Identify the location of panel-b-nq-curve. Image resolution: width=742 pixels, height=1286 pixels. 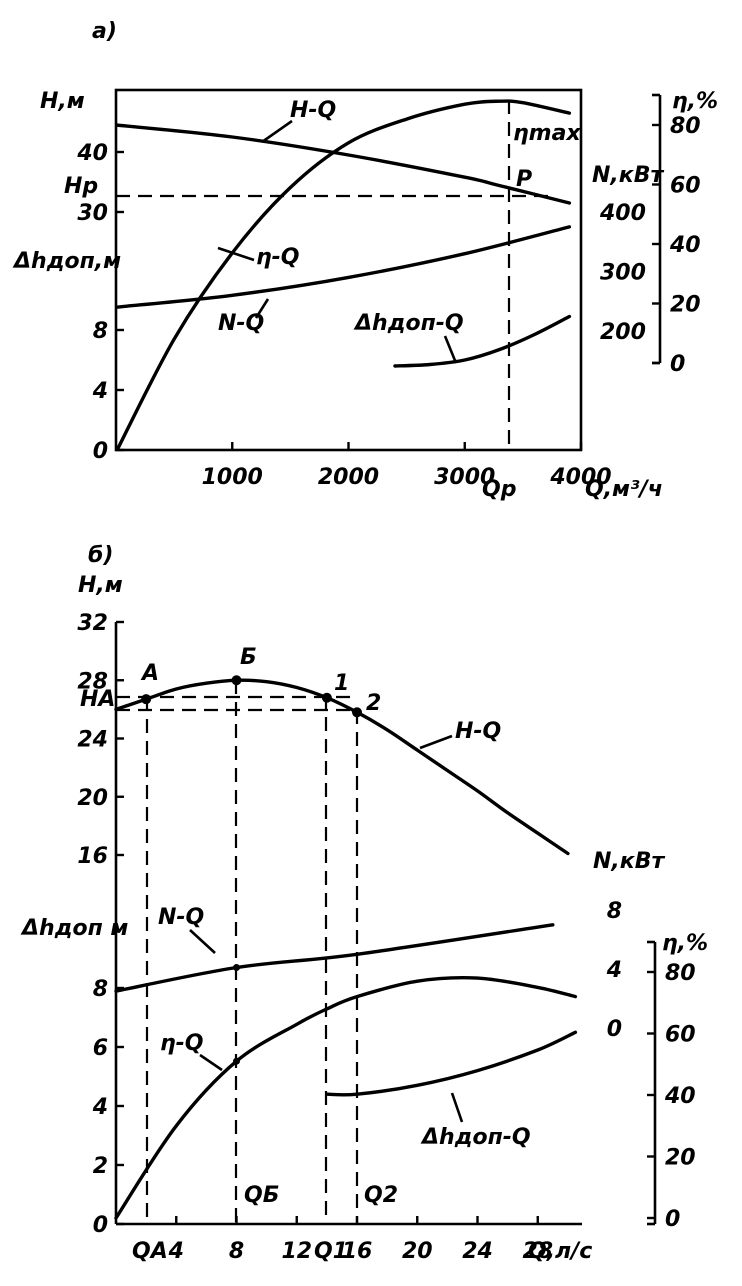
(334, 958).